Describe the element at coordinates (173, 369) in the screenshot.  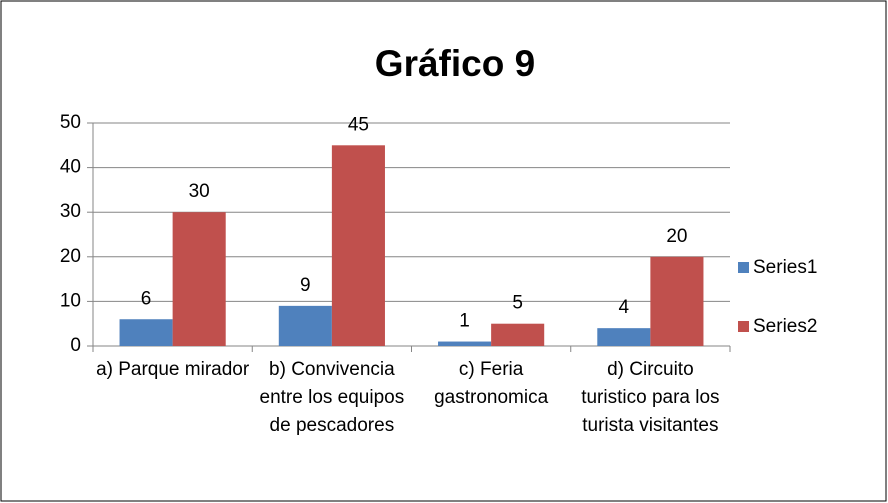
I see `x-tick-label: a) Parque mirador` at that location.